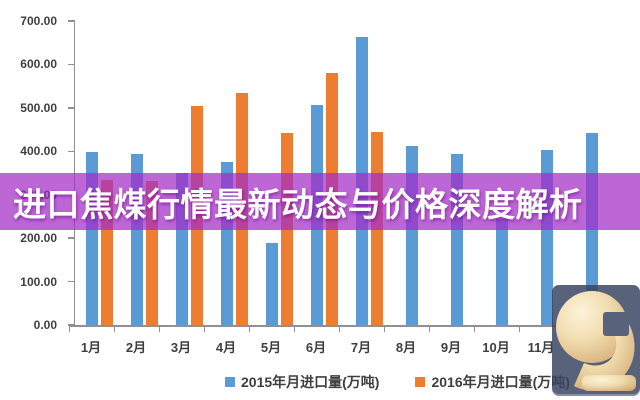 This screenshot has width=640, height=400. Describe the element at coordinates (181, 347) in the screenshot. I see `x-tick-label: 3月` at that location.